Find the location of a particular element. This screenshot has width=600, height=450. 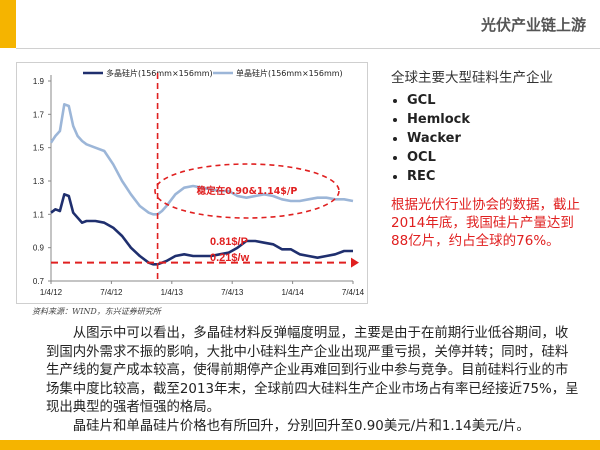

chart-source: 资料来源：WIND，东兴证券研究所 is located at coordinates (96, 311).